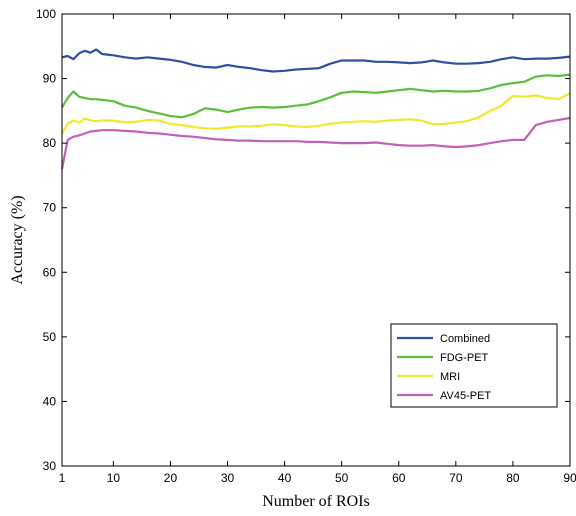 This screenshot has width=576, height=516. What do you see at coordinates (315, 143) in the screenshot?
I see `series-line-av45-pet` at bounding box center [315, 143].